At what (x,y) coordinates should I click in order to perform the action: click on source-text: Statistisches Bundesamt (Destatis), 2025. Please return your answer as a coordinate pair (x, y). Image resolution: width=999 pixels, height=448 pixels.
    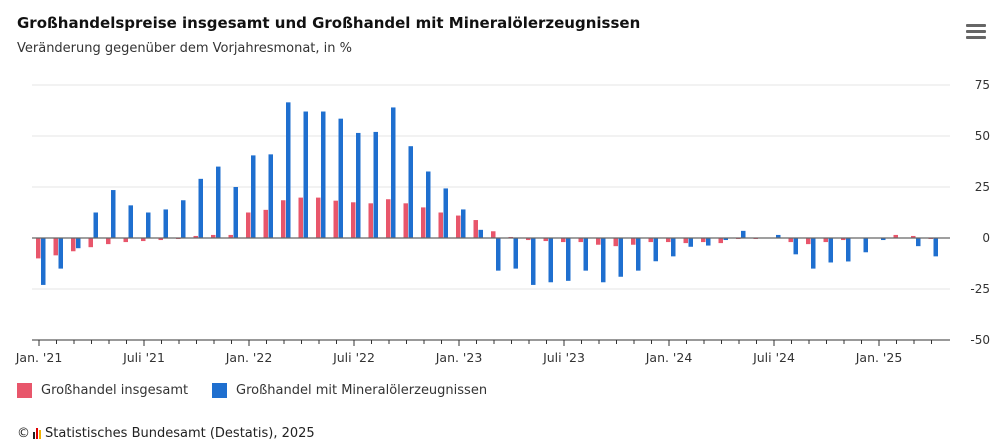
    Looking at the image, I should click on (180, 433).